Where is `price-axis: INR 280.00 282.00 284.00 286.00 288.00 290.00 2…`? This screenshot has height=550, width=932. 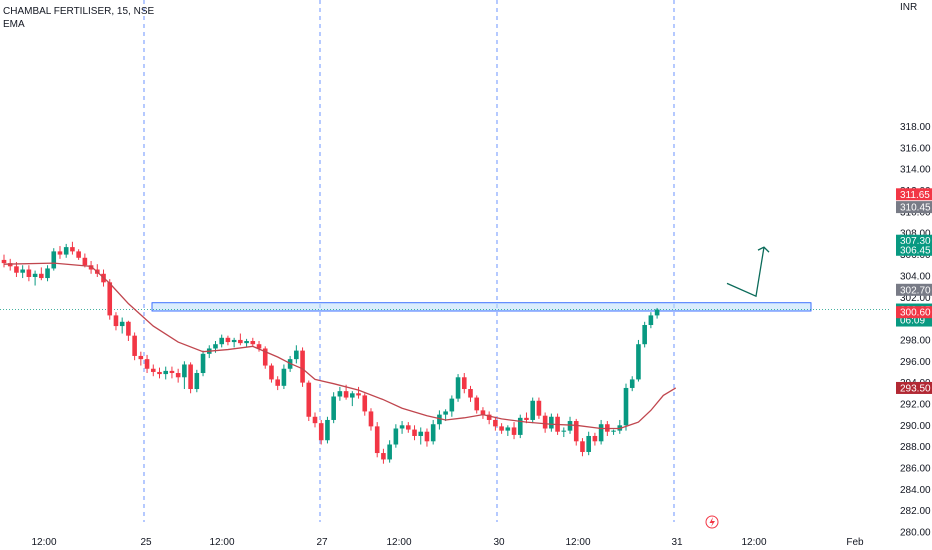
price-axis: INR 280.00 282.00 284.00 286.00 288.00 290.00 2… is located at coordinates (915, 270).